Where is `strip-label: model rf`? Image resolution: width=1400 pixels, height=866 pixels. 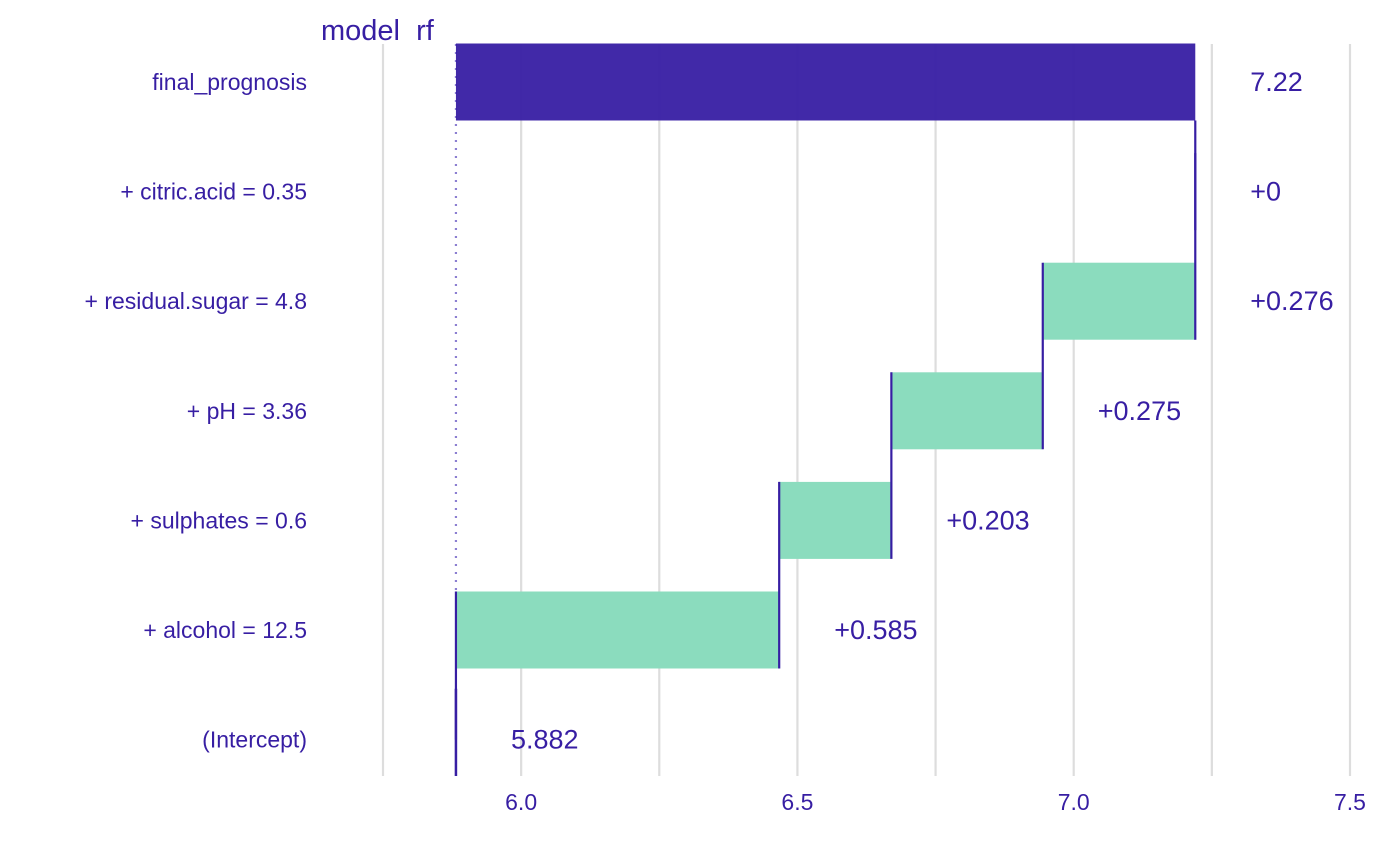
strip-label: model rf is located at coordinates (378, 31).